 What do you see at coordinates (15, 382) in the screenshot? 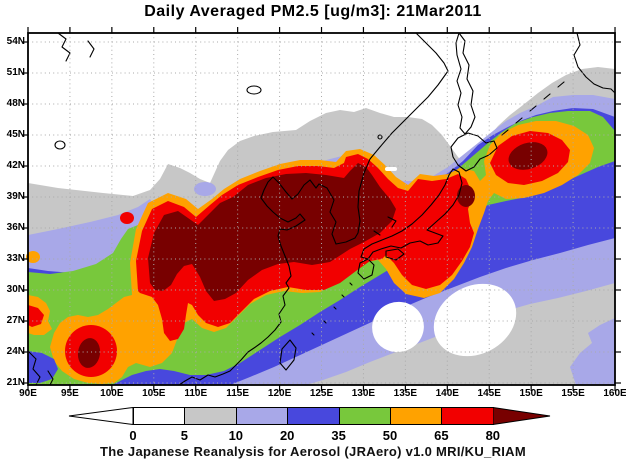
I see `lat-tick-label: 21N` at bounding box center [15, 382].